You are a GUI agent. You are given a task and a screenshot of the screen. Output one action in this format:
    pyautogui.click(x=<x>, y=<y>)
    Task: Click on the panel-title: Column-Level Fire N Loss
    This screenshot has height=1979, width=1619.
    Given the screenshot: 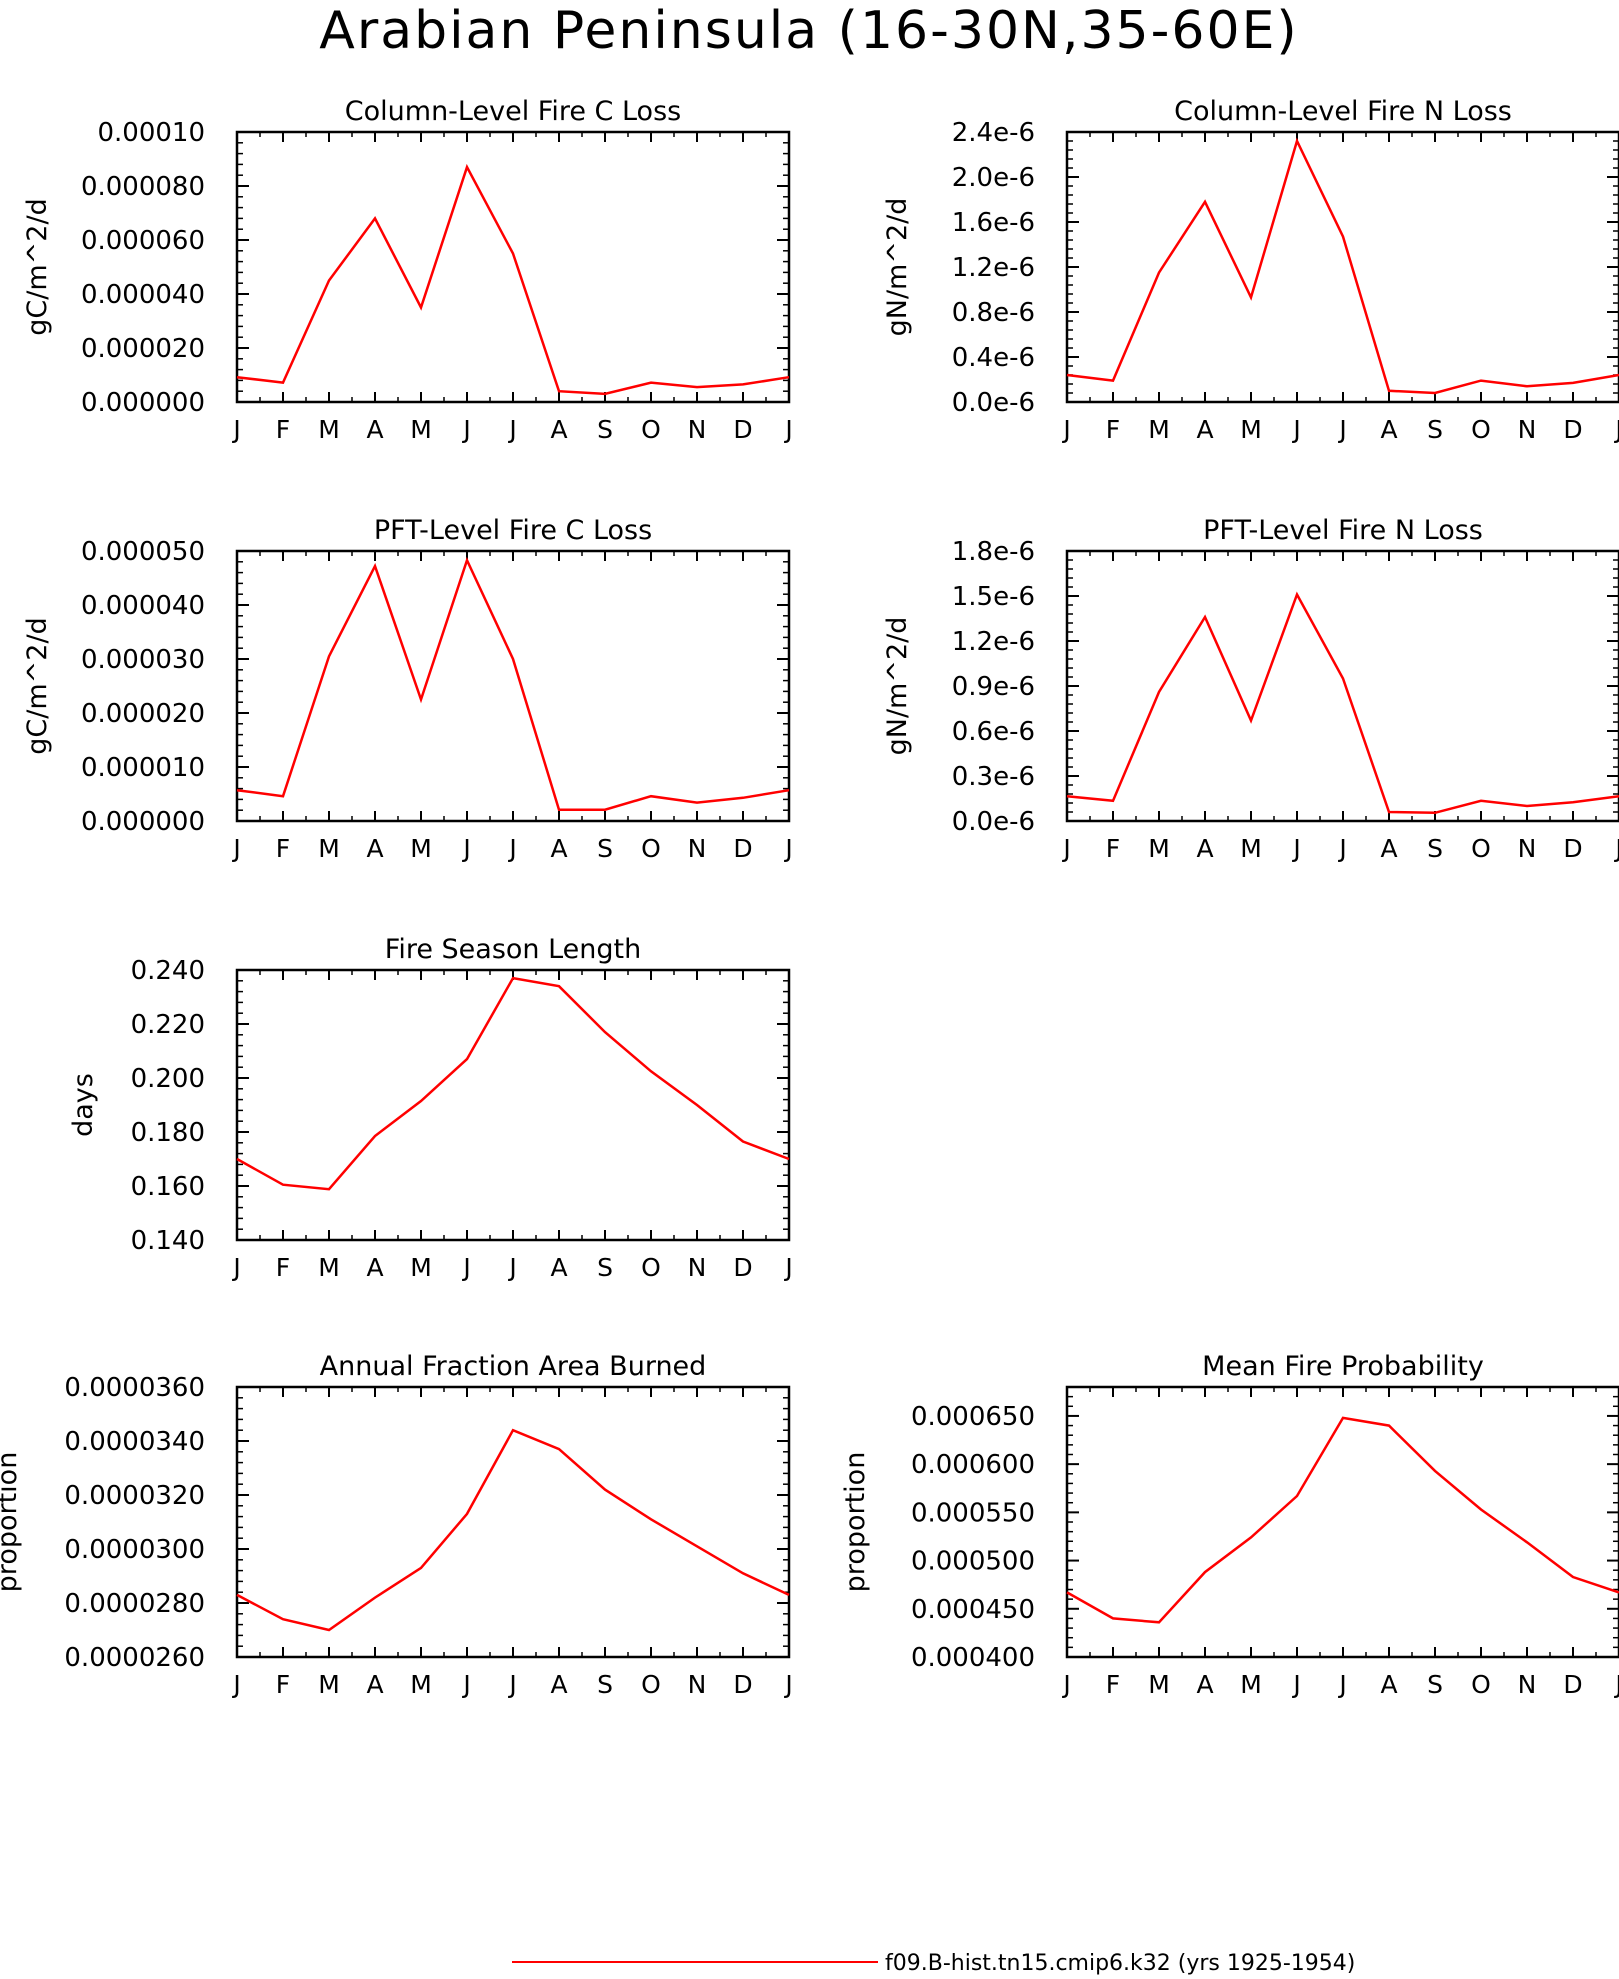 What is the action you would take?
    pyautogui.click(x=1343, y=111)
    